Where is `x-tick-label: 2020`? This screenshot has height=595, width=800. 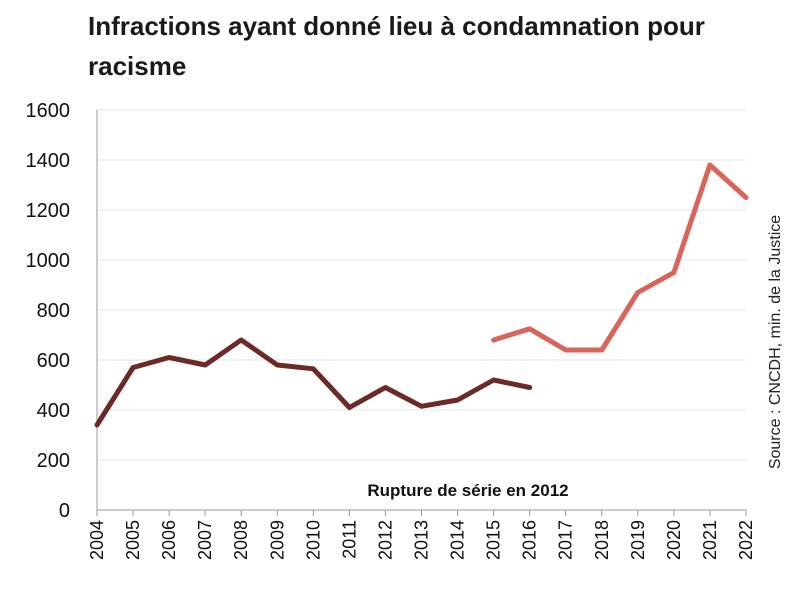
x-tick-label: 2020 is located at coordinates (674, 540).